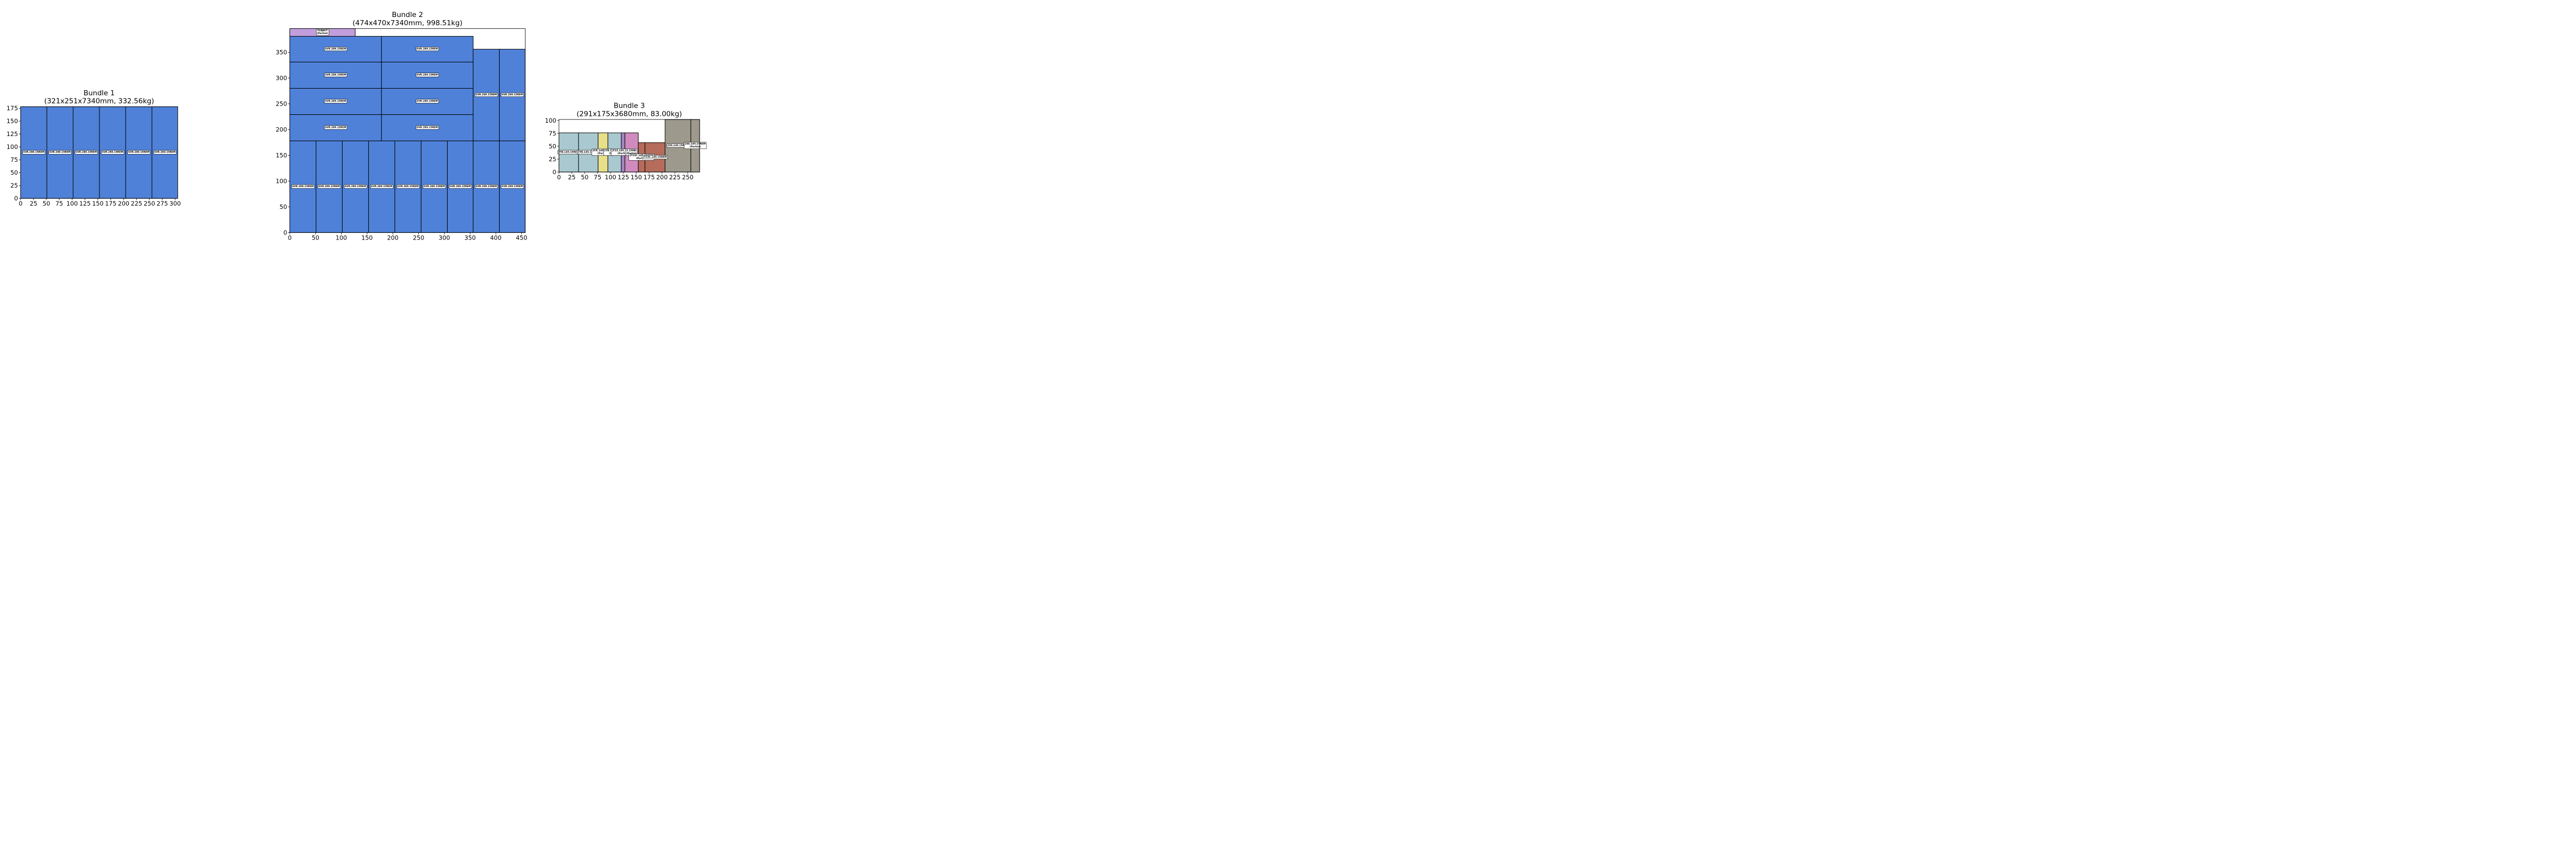 The image size is (2576, 846). I want to click on chart-title: Bundle 2, so click(407, 15).